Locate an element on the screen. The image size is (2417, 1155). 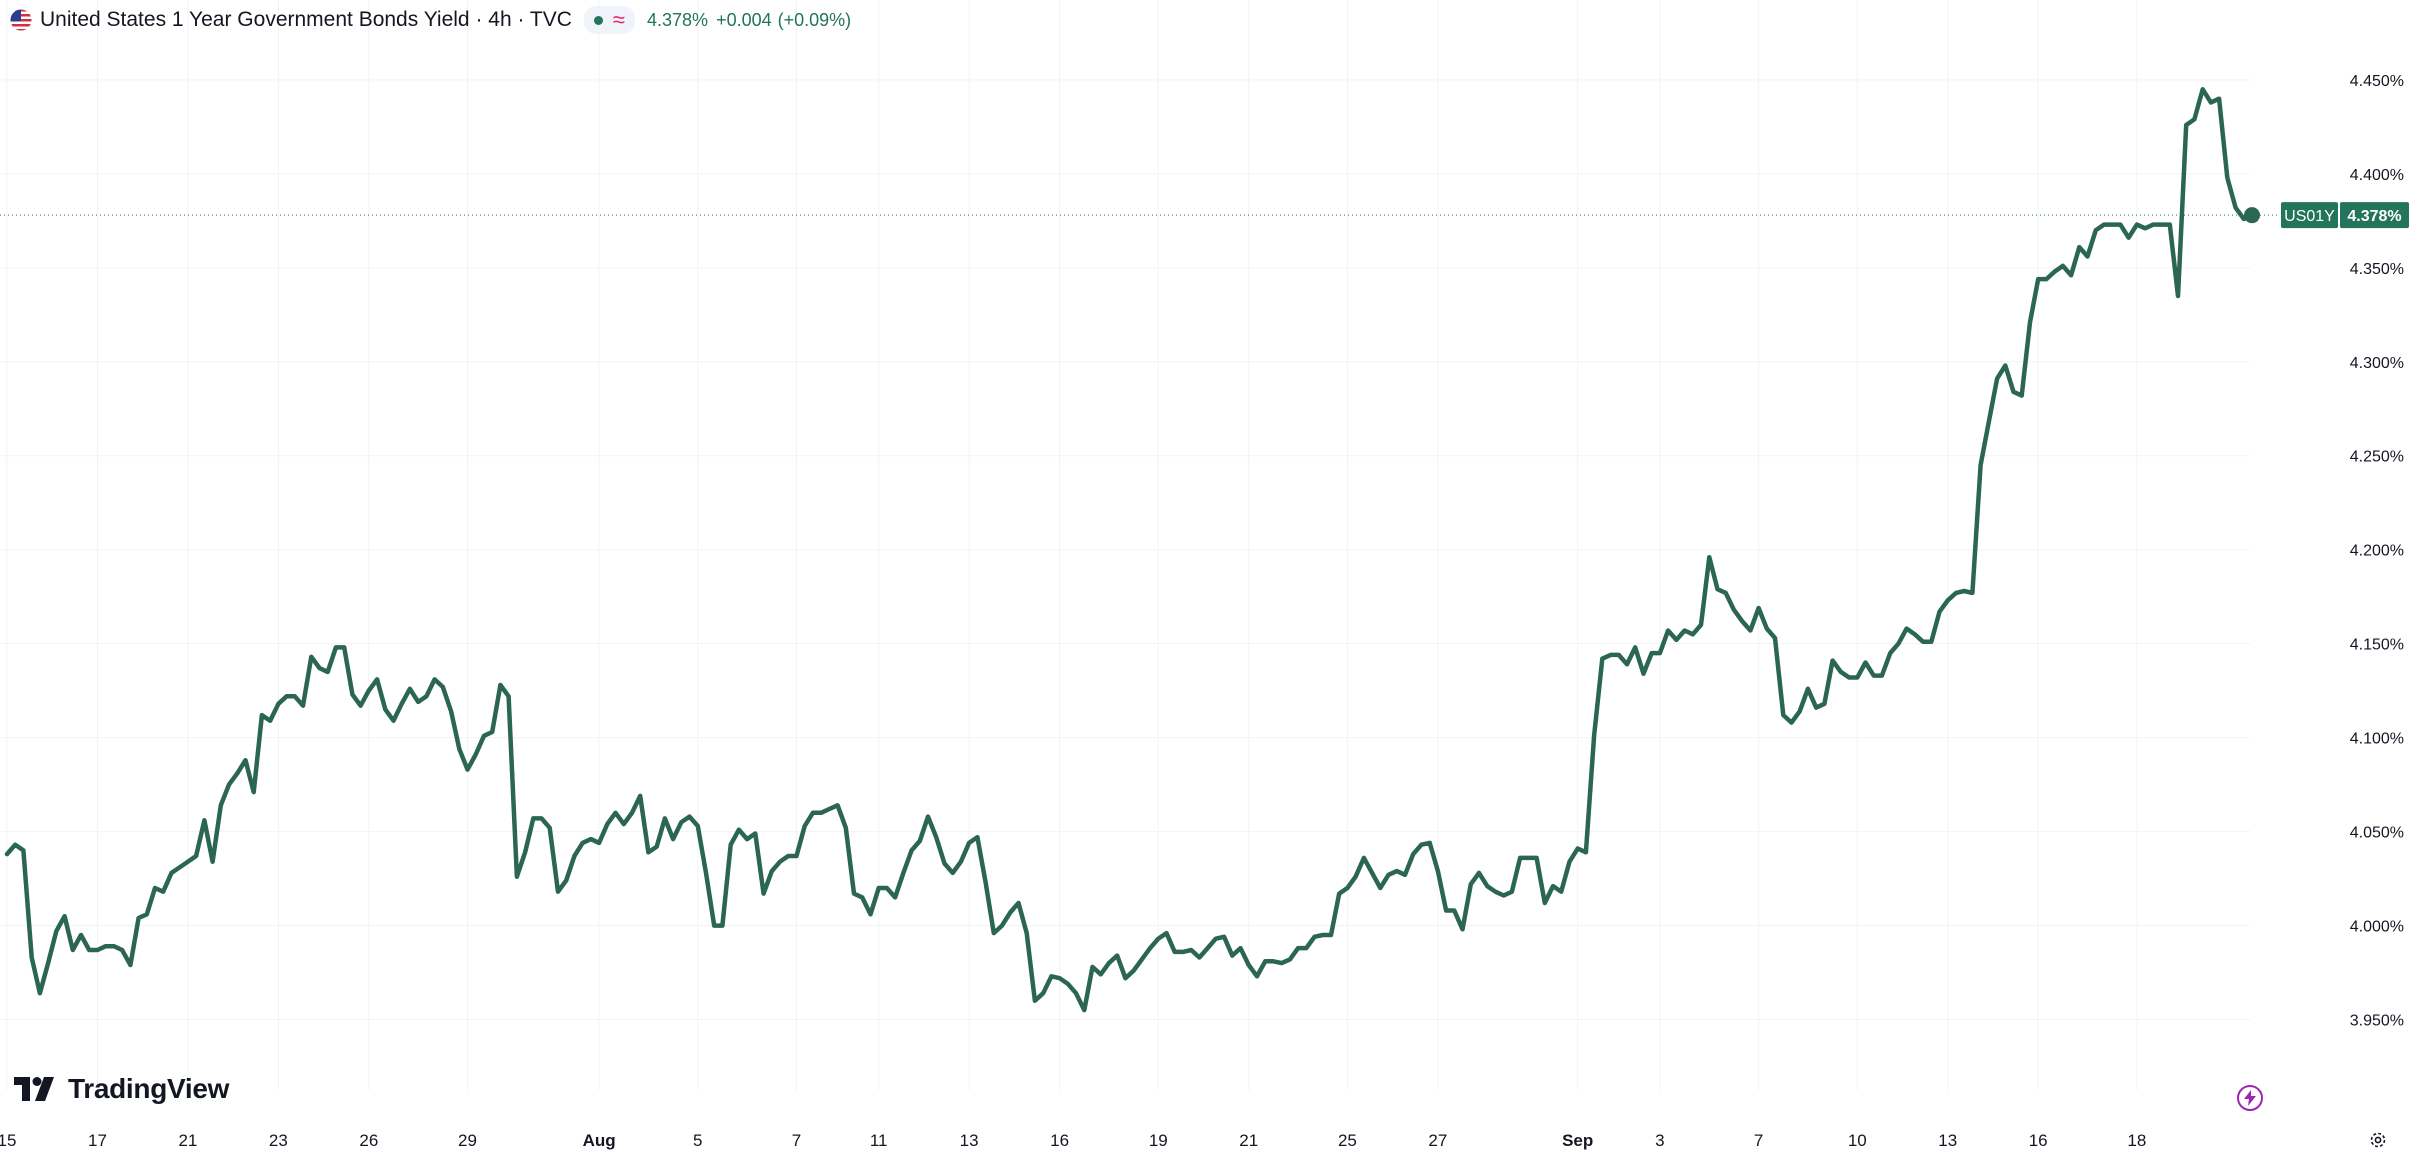
last-price-label: US01Y 4.378% is located at coordinates (2345, 215).